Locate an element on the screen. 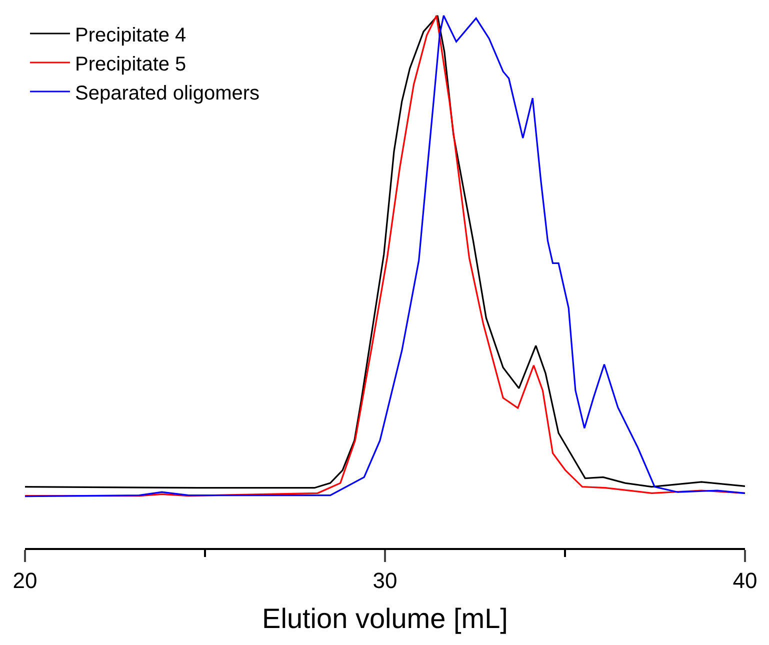 The width and height of the screenshot is (769, 645). x-tick-label: 20 is located at coordinates (25, 581).